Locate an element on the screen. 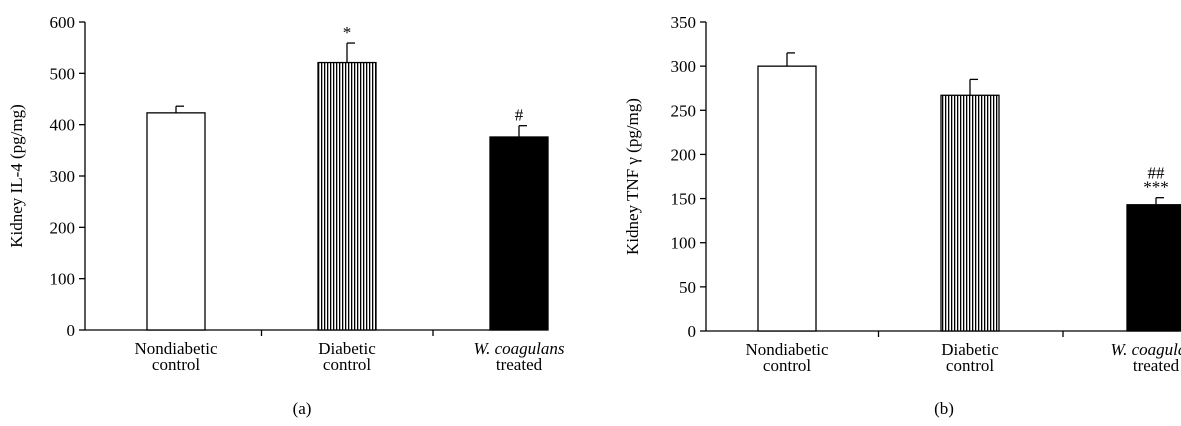 Image resolution: width=1181 pixels, height=426 pixels. significance-marker: * is located at coordinates (347, 32).